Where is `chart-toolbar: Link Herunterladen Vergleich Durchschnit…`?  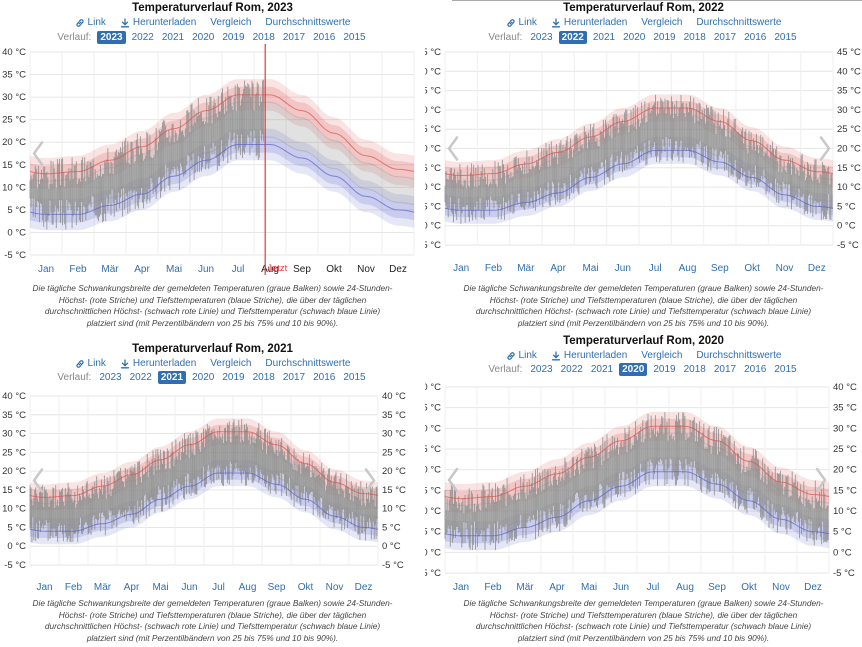
chart-toolbar: Link Herunterladen Vergleich Durchschnit… is located at coordinates (212, 363).